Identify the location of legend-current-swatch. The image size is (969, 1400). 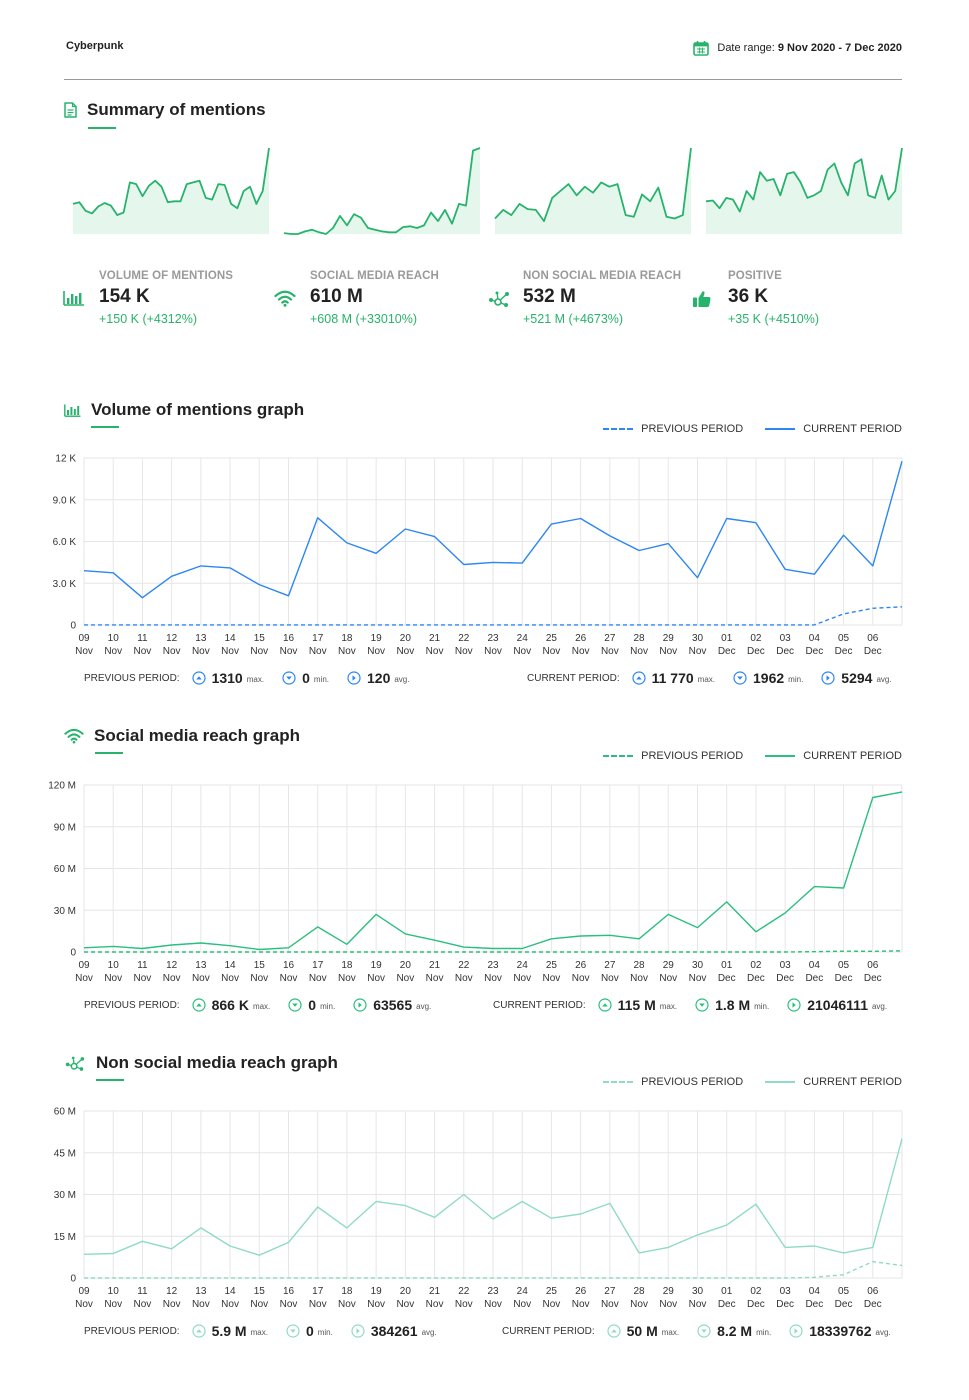
(780, 429).